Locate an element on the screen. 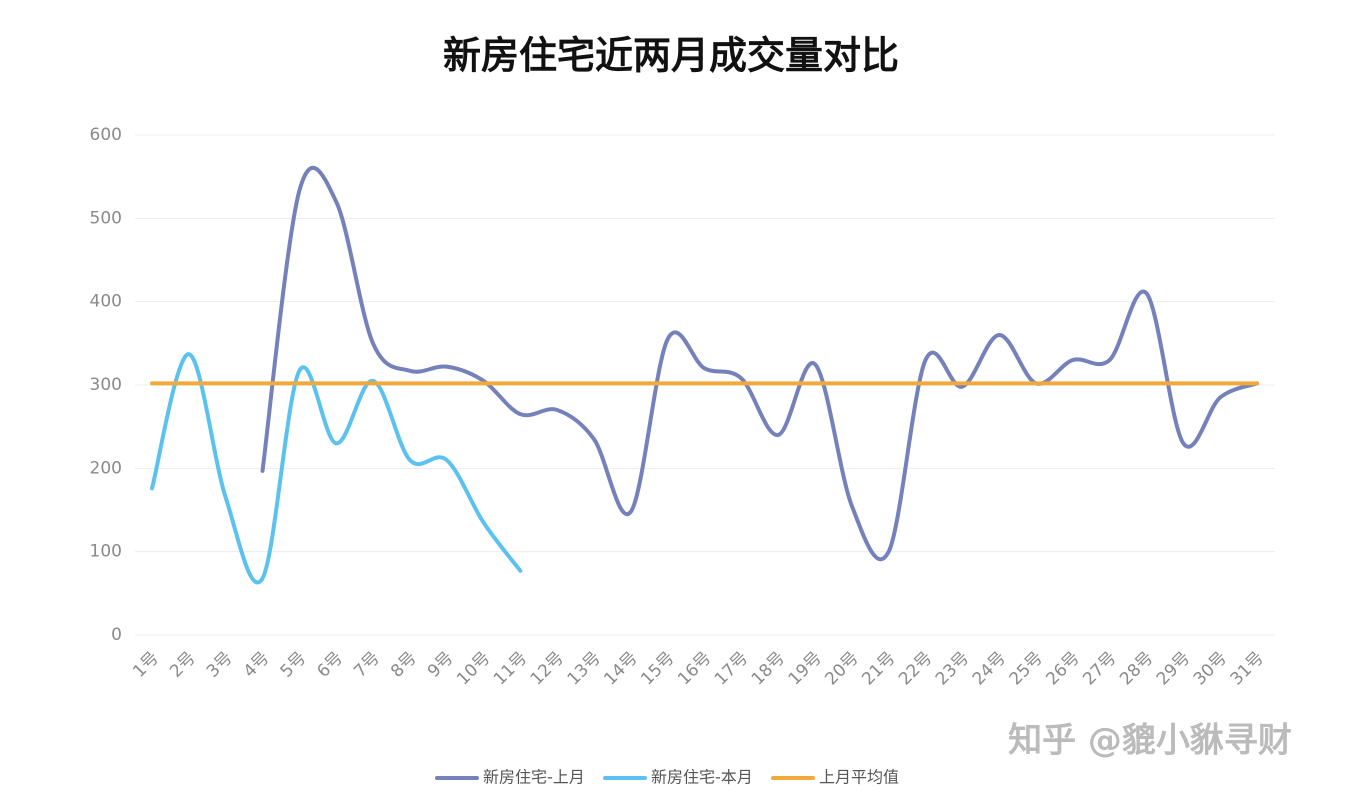 The height and width of the screenshot is (798, 1349). x-tick-label: 26号 is located at coordinates (1062, 668).